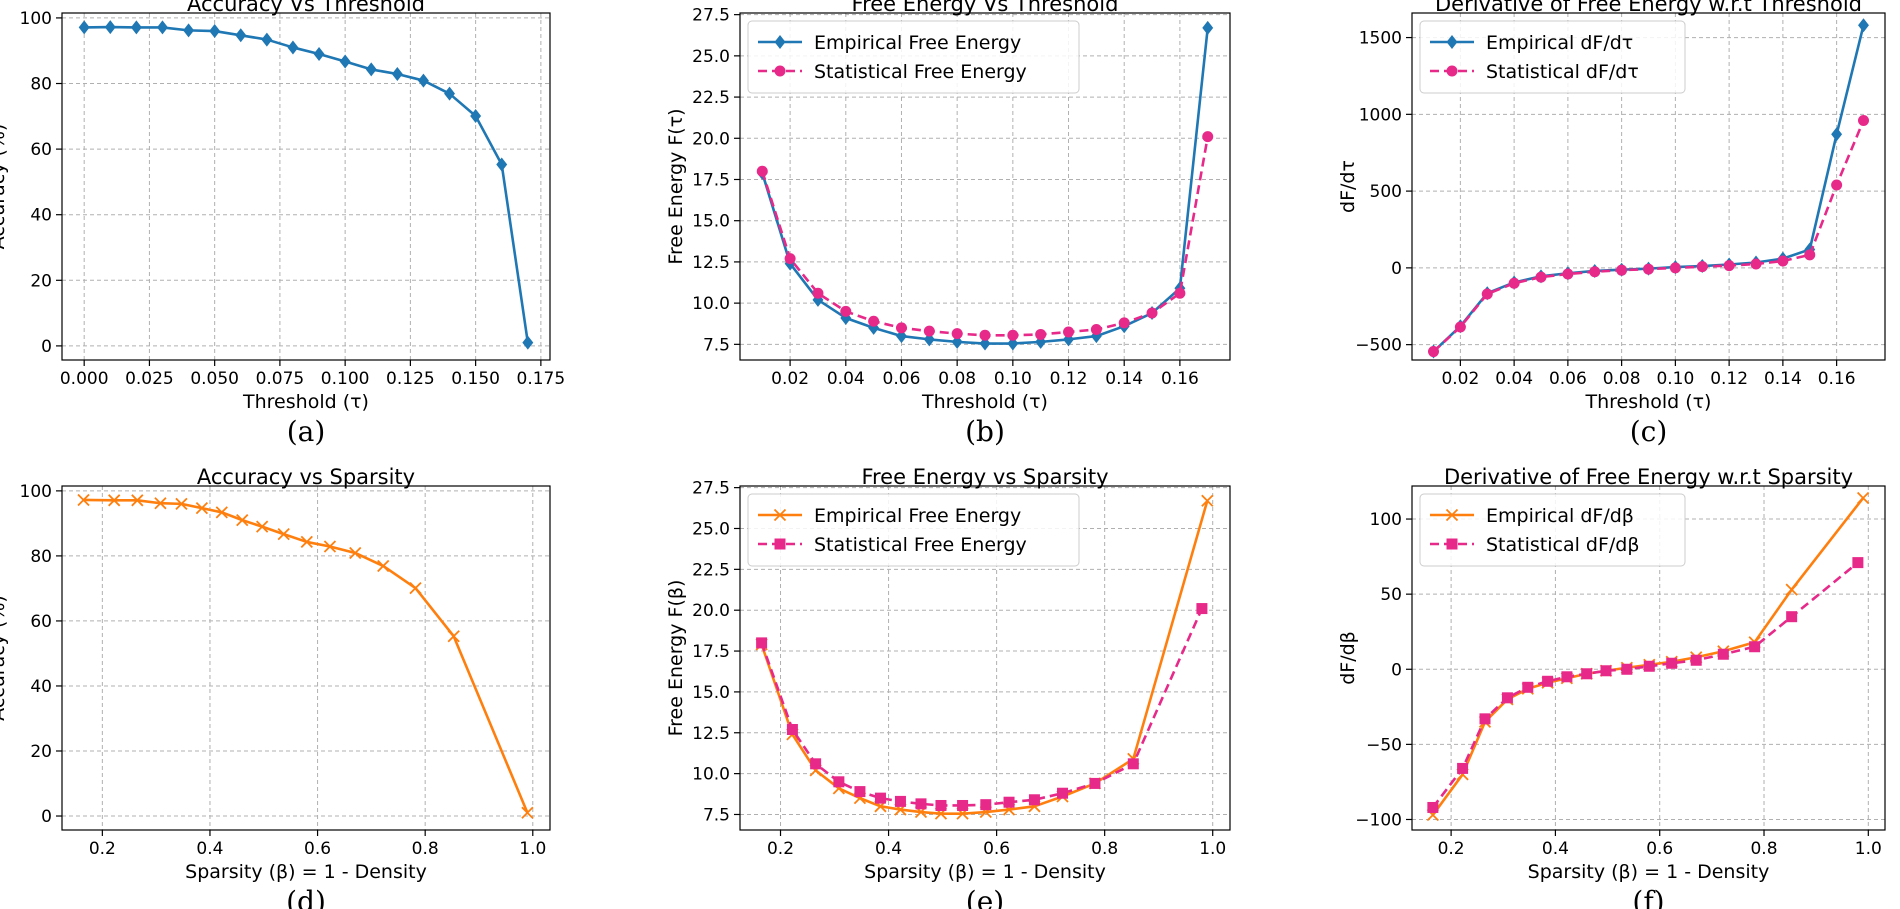 The width and height of the screenshot is (1900, 909). Describe the element at coordinates (36, 19) in the screenshot. I see `y-tick-label: 100` at that location.